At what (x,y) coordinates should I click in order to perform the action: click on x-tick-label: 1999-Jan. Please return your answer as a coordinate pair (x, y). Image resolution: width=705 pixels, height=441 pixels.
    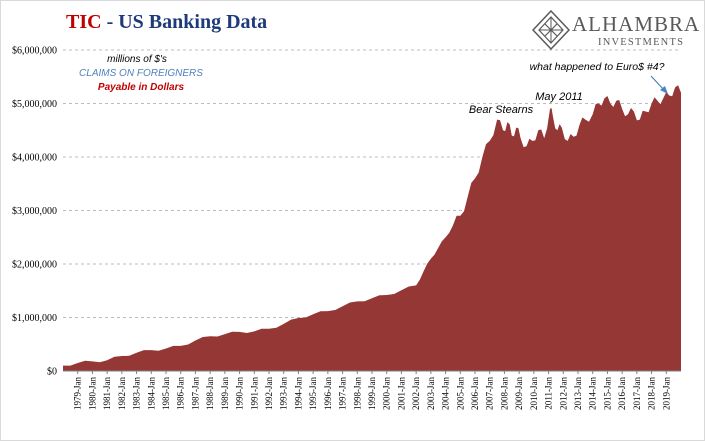
    Looking at the image, I should click on (372, 393).